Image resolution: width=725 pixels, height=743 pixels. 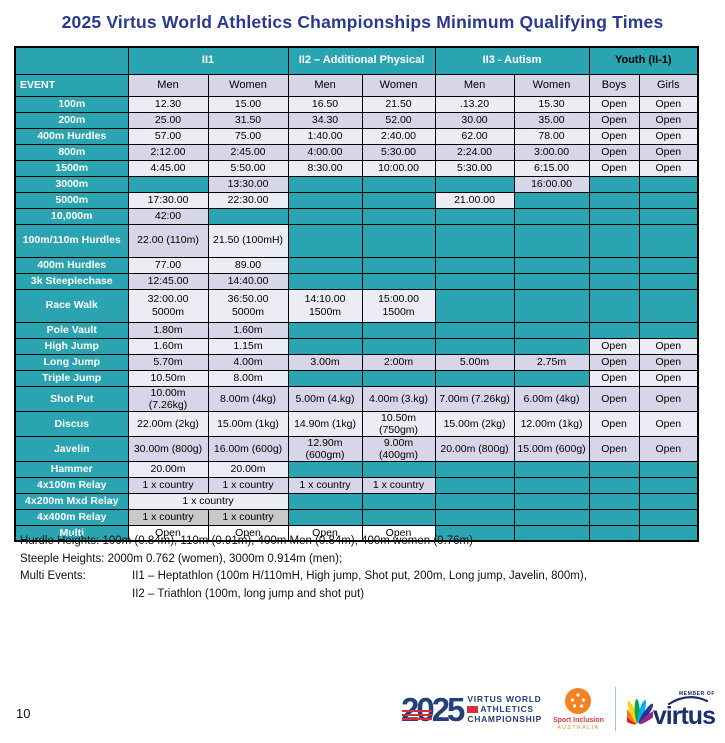 What do you see at coordinates (474, 120) in the screenshot?
I see `value-cell: 30.00` at bounding box center [474, 120].